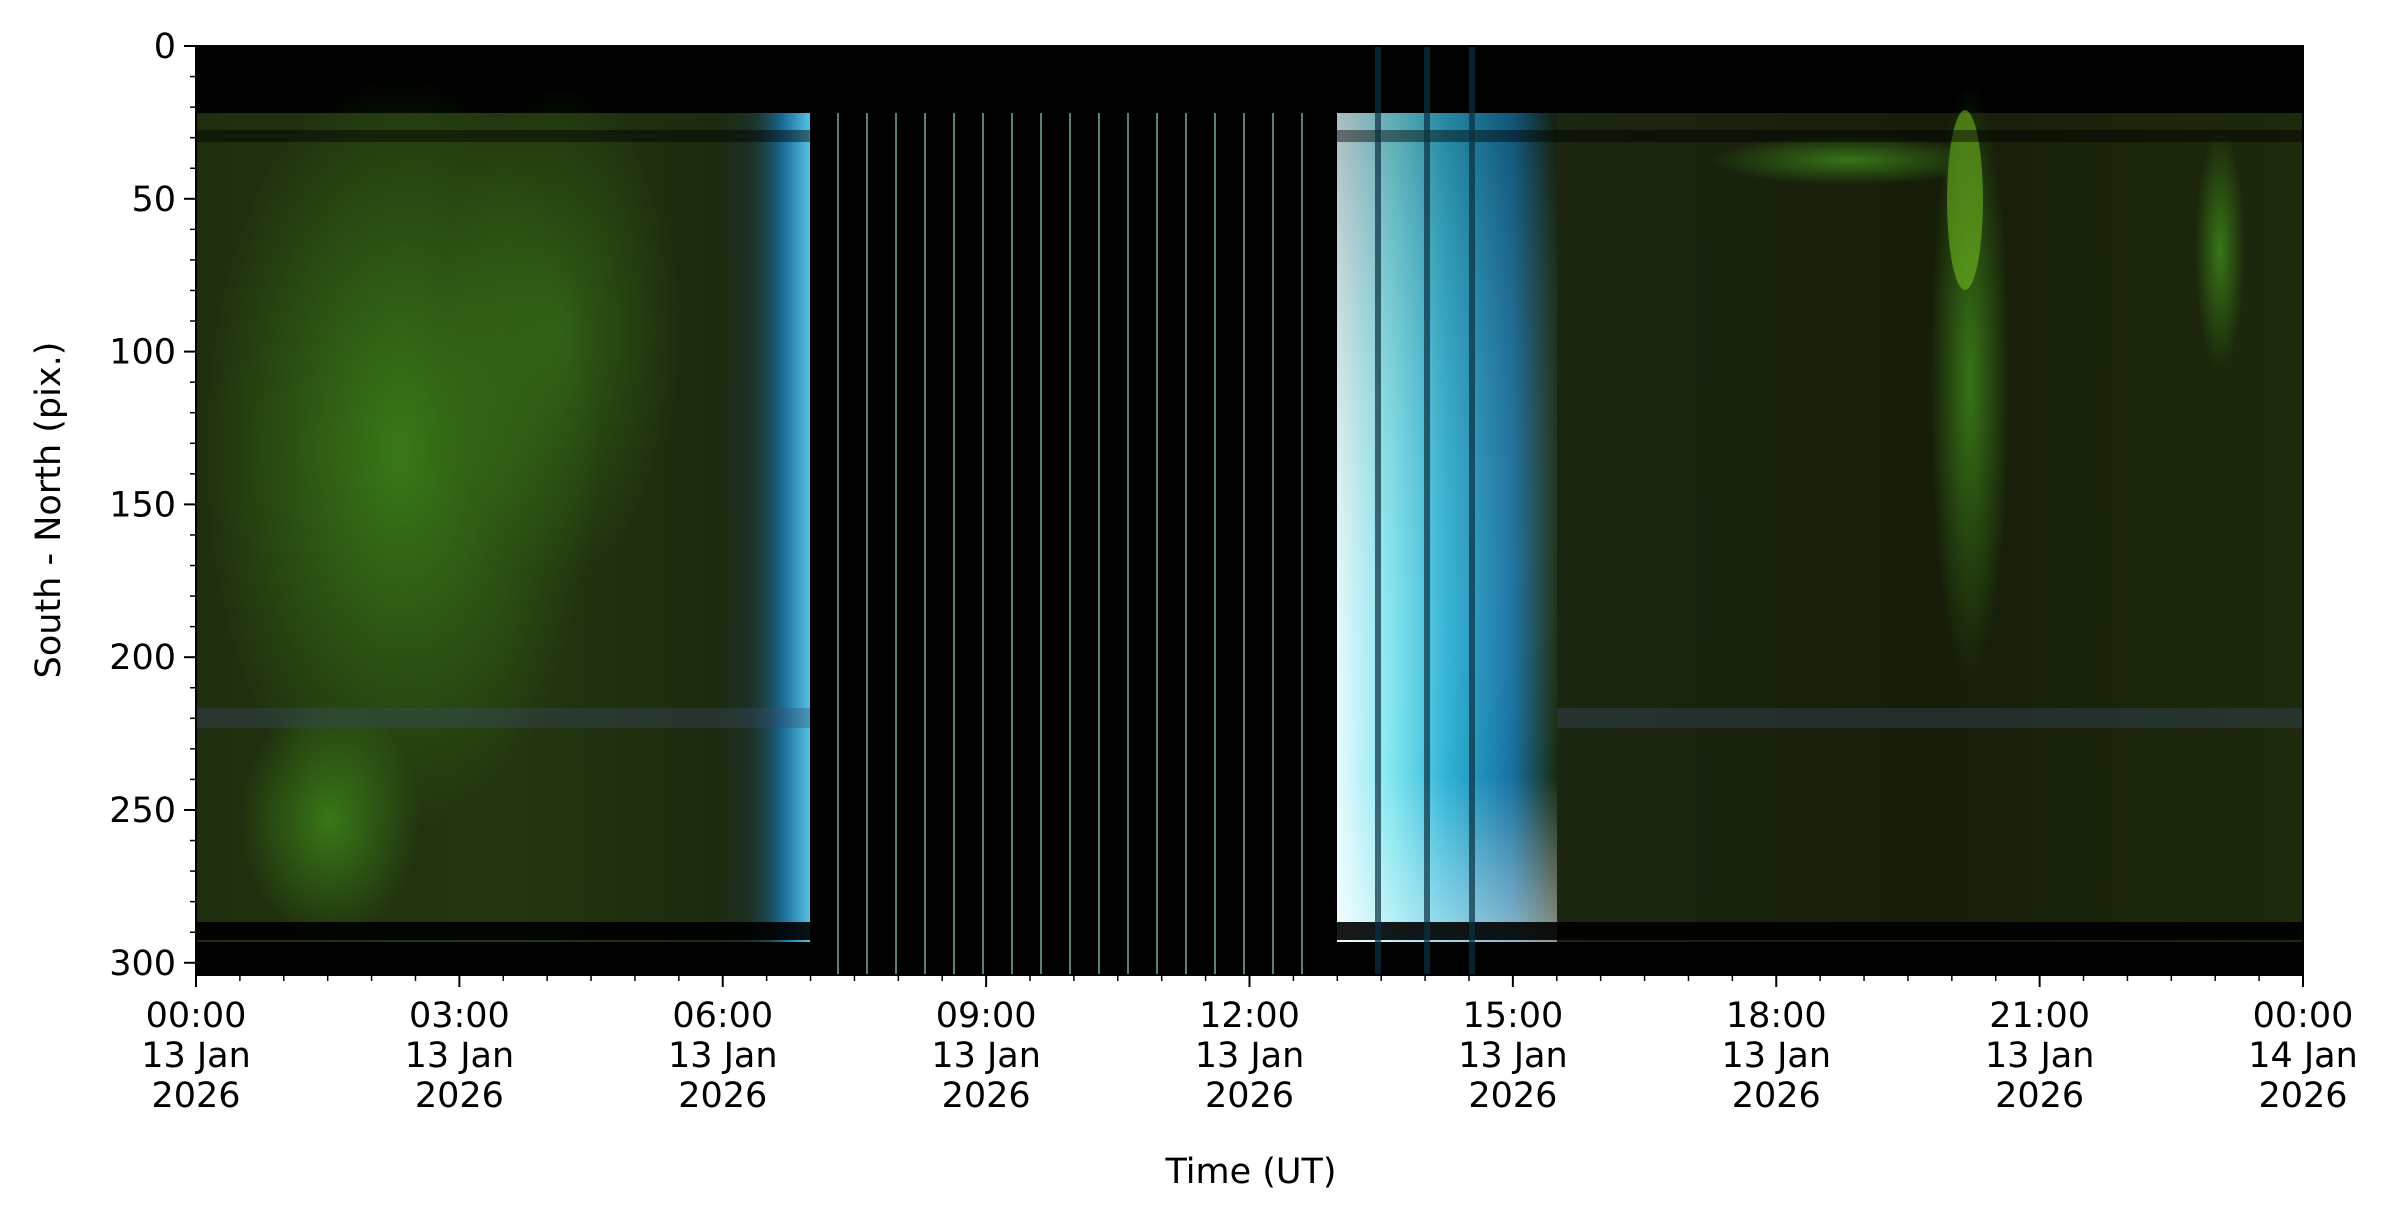 The height and width of the screenshot is (1227, 2385). What do you see at coordinates (1776, 1056) in the screenshot?
I see `x-tick-label: 18:00 13 Jan 2026` at bounding box center [1776, 1056].